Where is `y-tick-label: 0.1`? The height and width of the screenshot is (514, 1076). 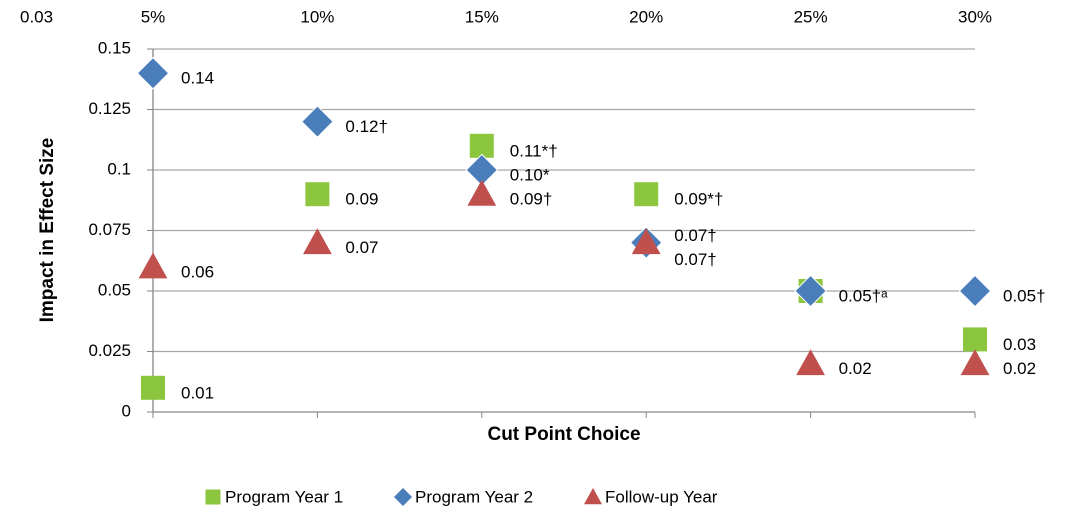
y-tick-label: 0.1 is located at coordinates (119, 168).